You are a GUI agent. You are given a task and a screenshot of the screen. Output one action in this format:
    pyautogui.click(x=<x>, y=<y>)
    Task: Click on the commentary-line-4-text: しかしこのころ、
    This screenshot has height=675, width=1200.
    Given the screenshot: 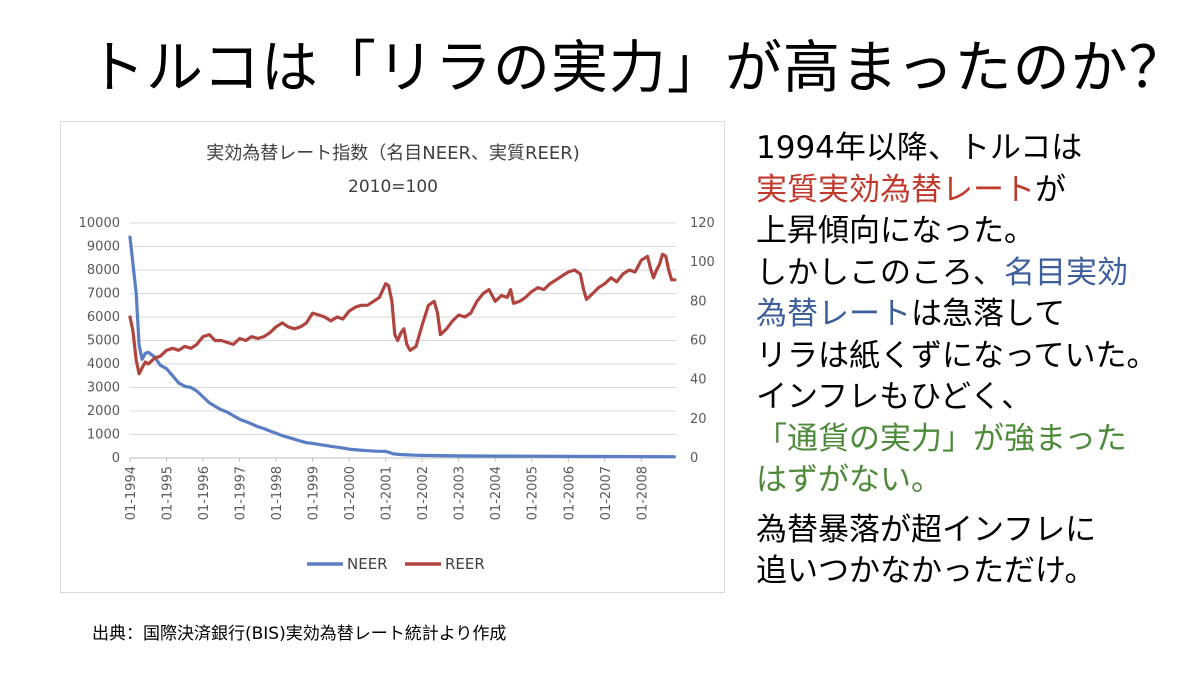 What is the action you would take?
    pyautogui.click(x=880, y=272)
    